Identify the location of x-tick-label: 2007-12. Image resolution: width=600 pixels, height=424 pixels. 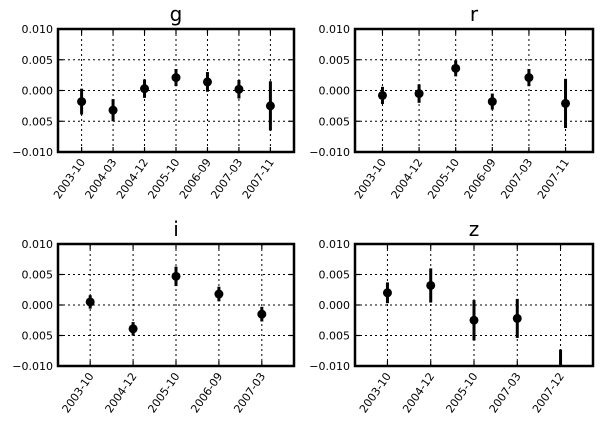
(548, 392).